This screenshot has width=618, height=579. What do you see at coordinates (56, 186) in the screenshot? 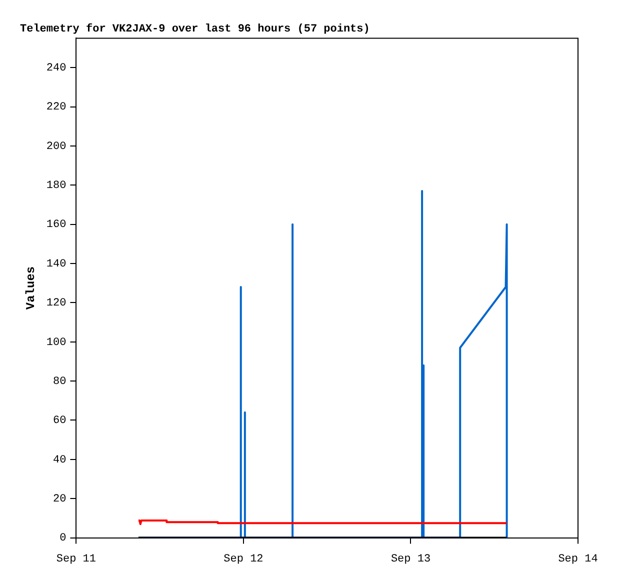
I see `y-tick-label: 180` at bounding box center [56, 186].